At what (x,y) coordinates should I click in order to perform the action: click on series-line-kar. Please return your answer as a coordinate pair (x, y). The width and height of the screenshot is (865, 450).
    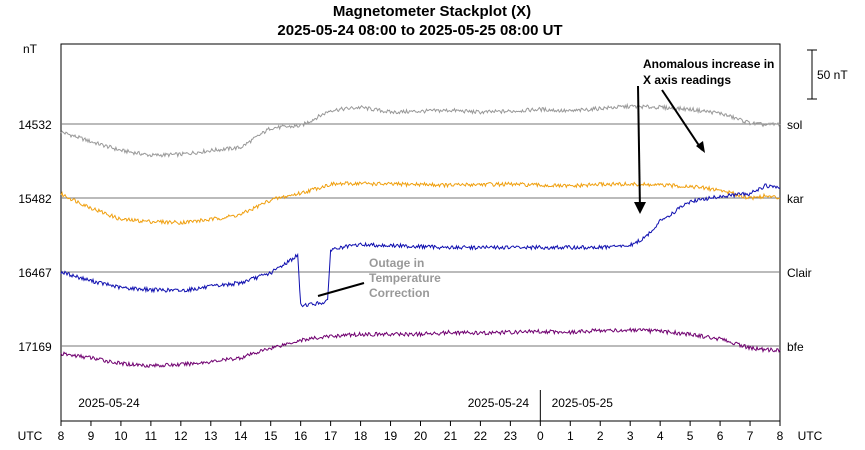
    Looking at the image, I should click on (420, 203).